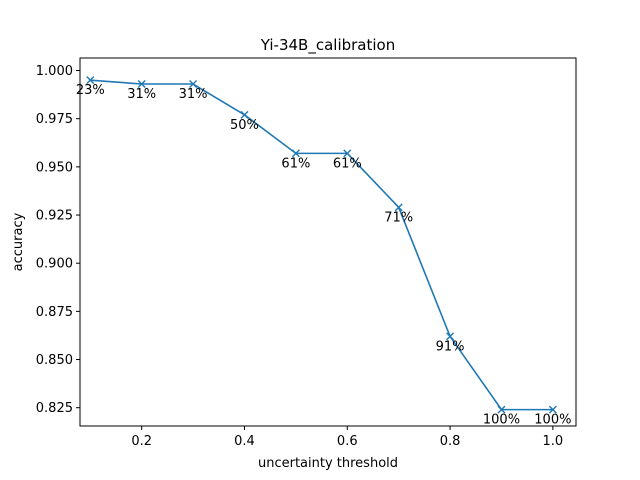 The height and width of the screenshot is (480, 640). What do you see at coordinates (244, 441) in the screenshot?
I see `x-tick-label: 0.4` at bounding box center [244, 441].